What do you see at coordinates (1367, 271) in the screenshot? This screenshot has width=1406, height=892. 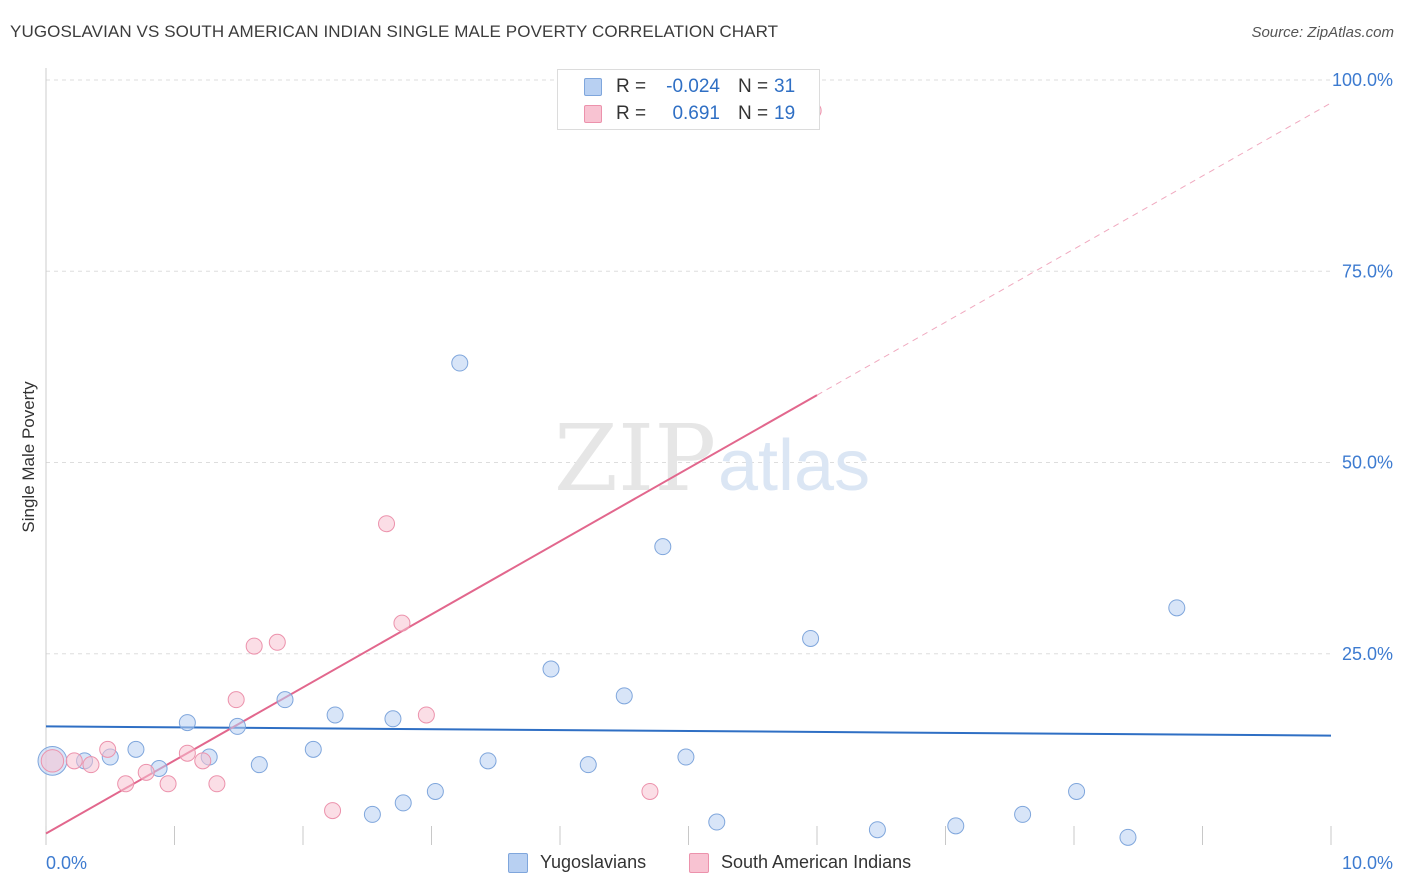 I see `y-tick-label: 75.0%` at bounding box center [1367, 271].